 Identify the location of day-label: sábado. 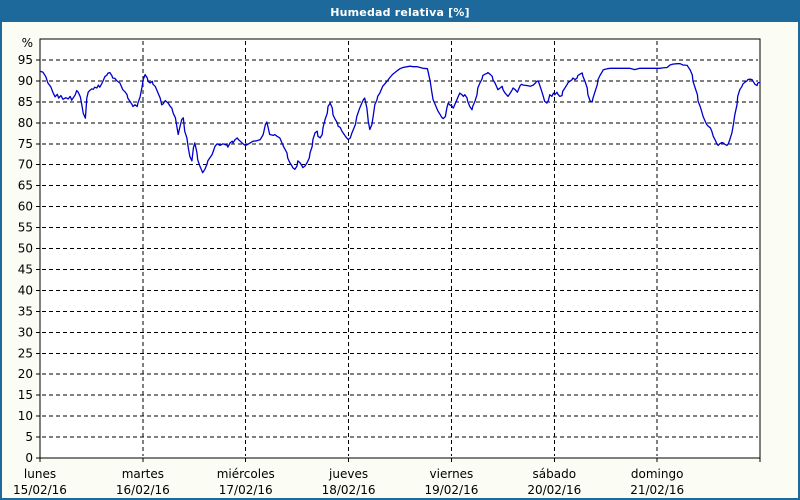
(555, 474).